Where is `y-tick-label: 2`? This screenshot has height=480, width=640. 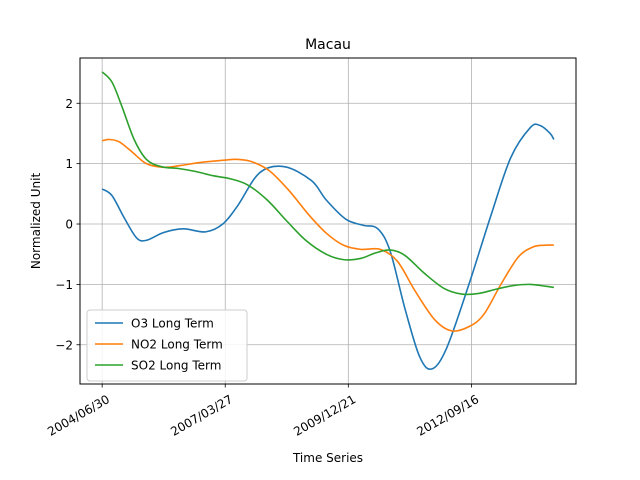
y-tick-label: 2 is located at coordinates (69, 104).